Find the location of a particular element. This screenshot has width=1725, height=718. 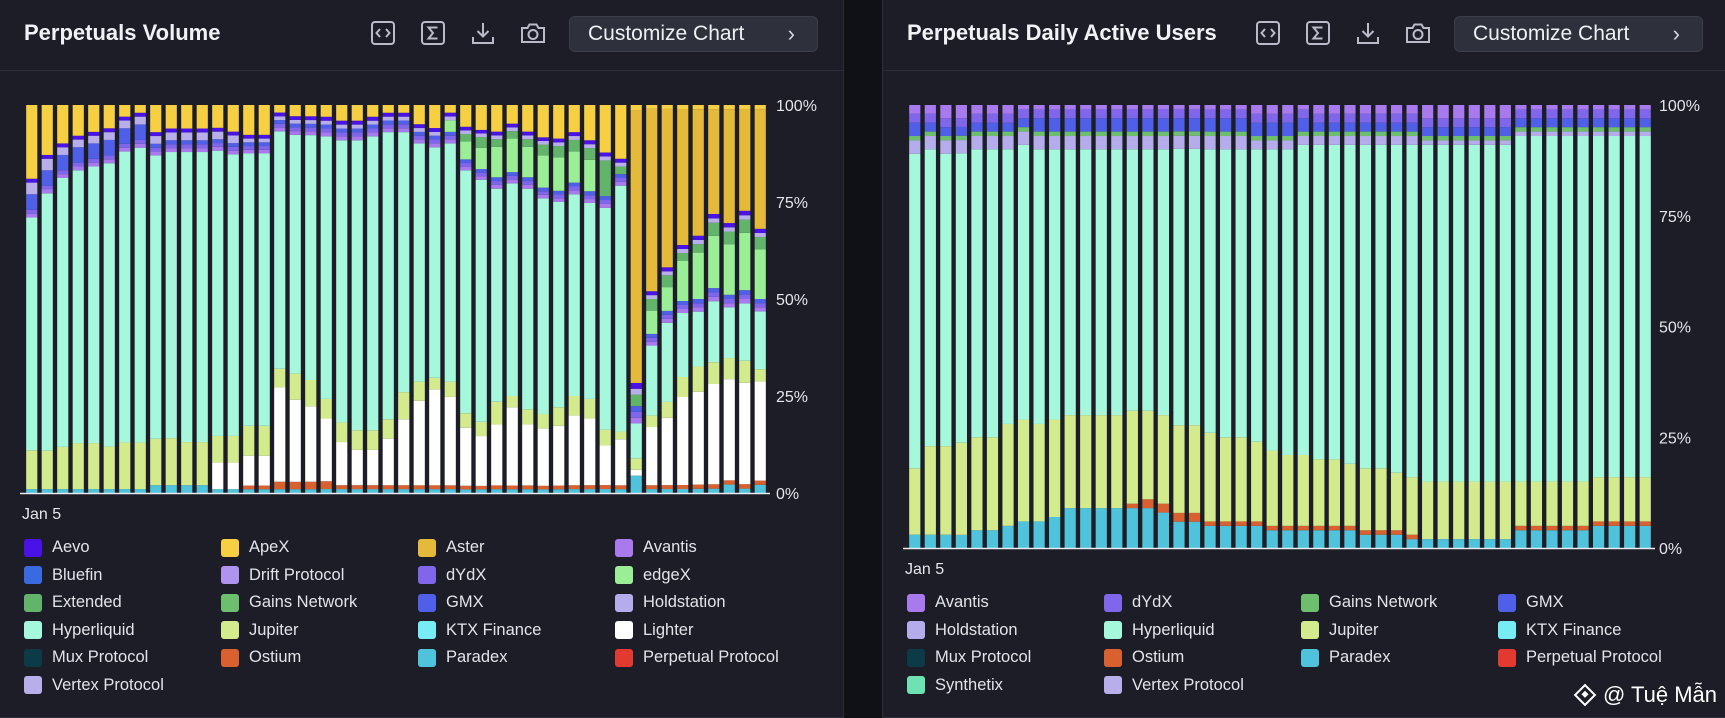

bar-segment-edgex is located at coordinates (683, 281).